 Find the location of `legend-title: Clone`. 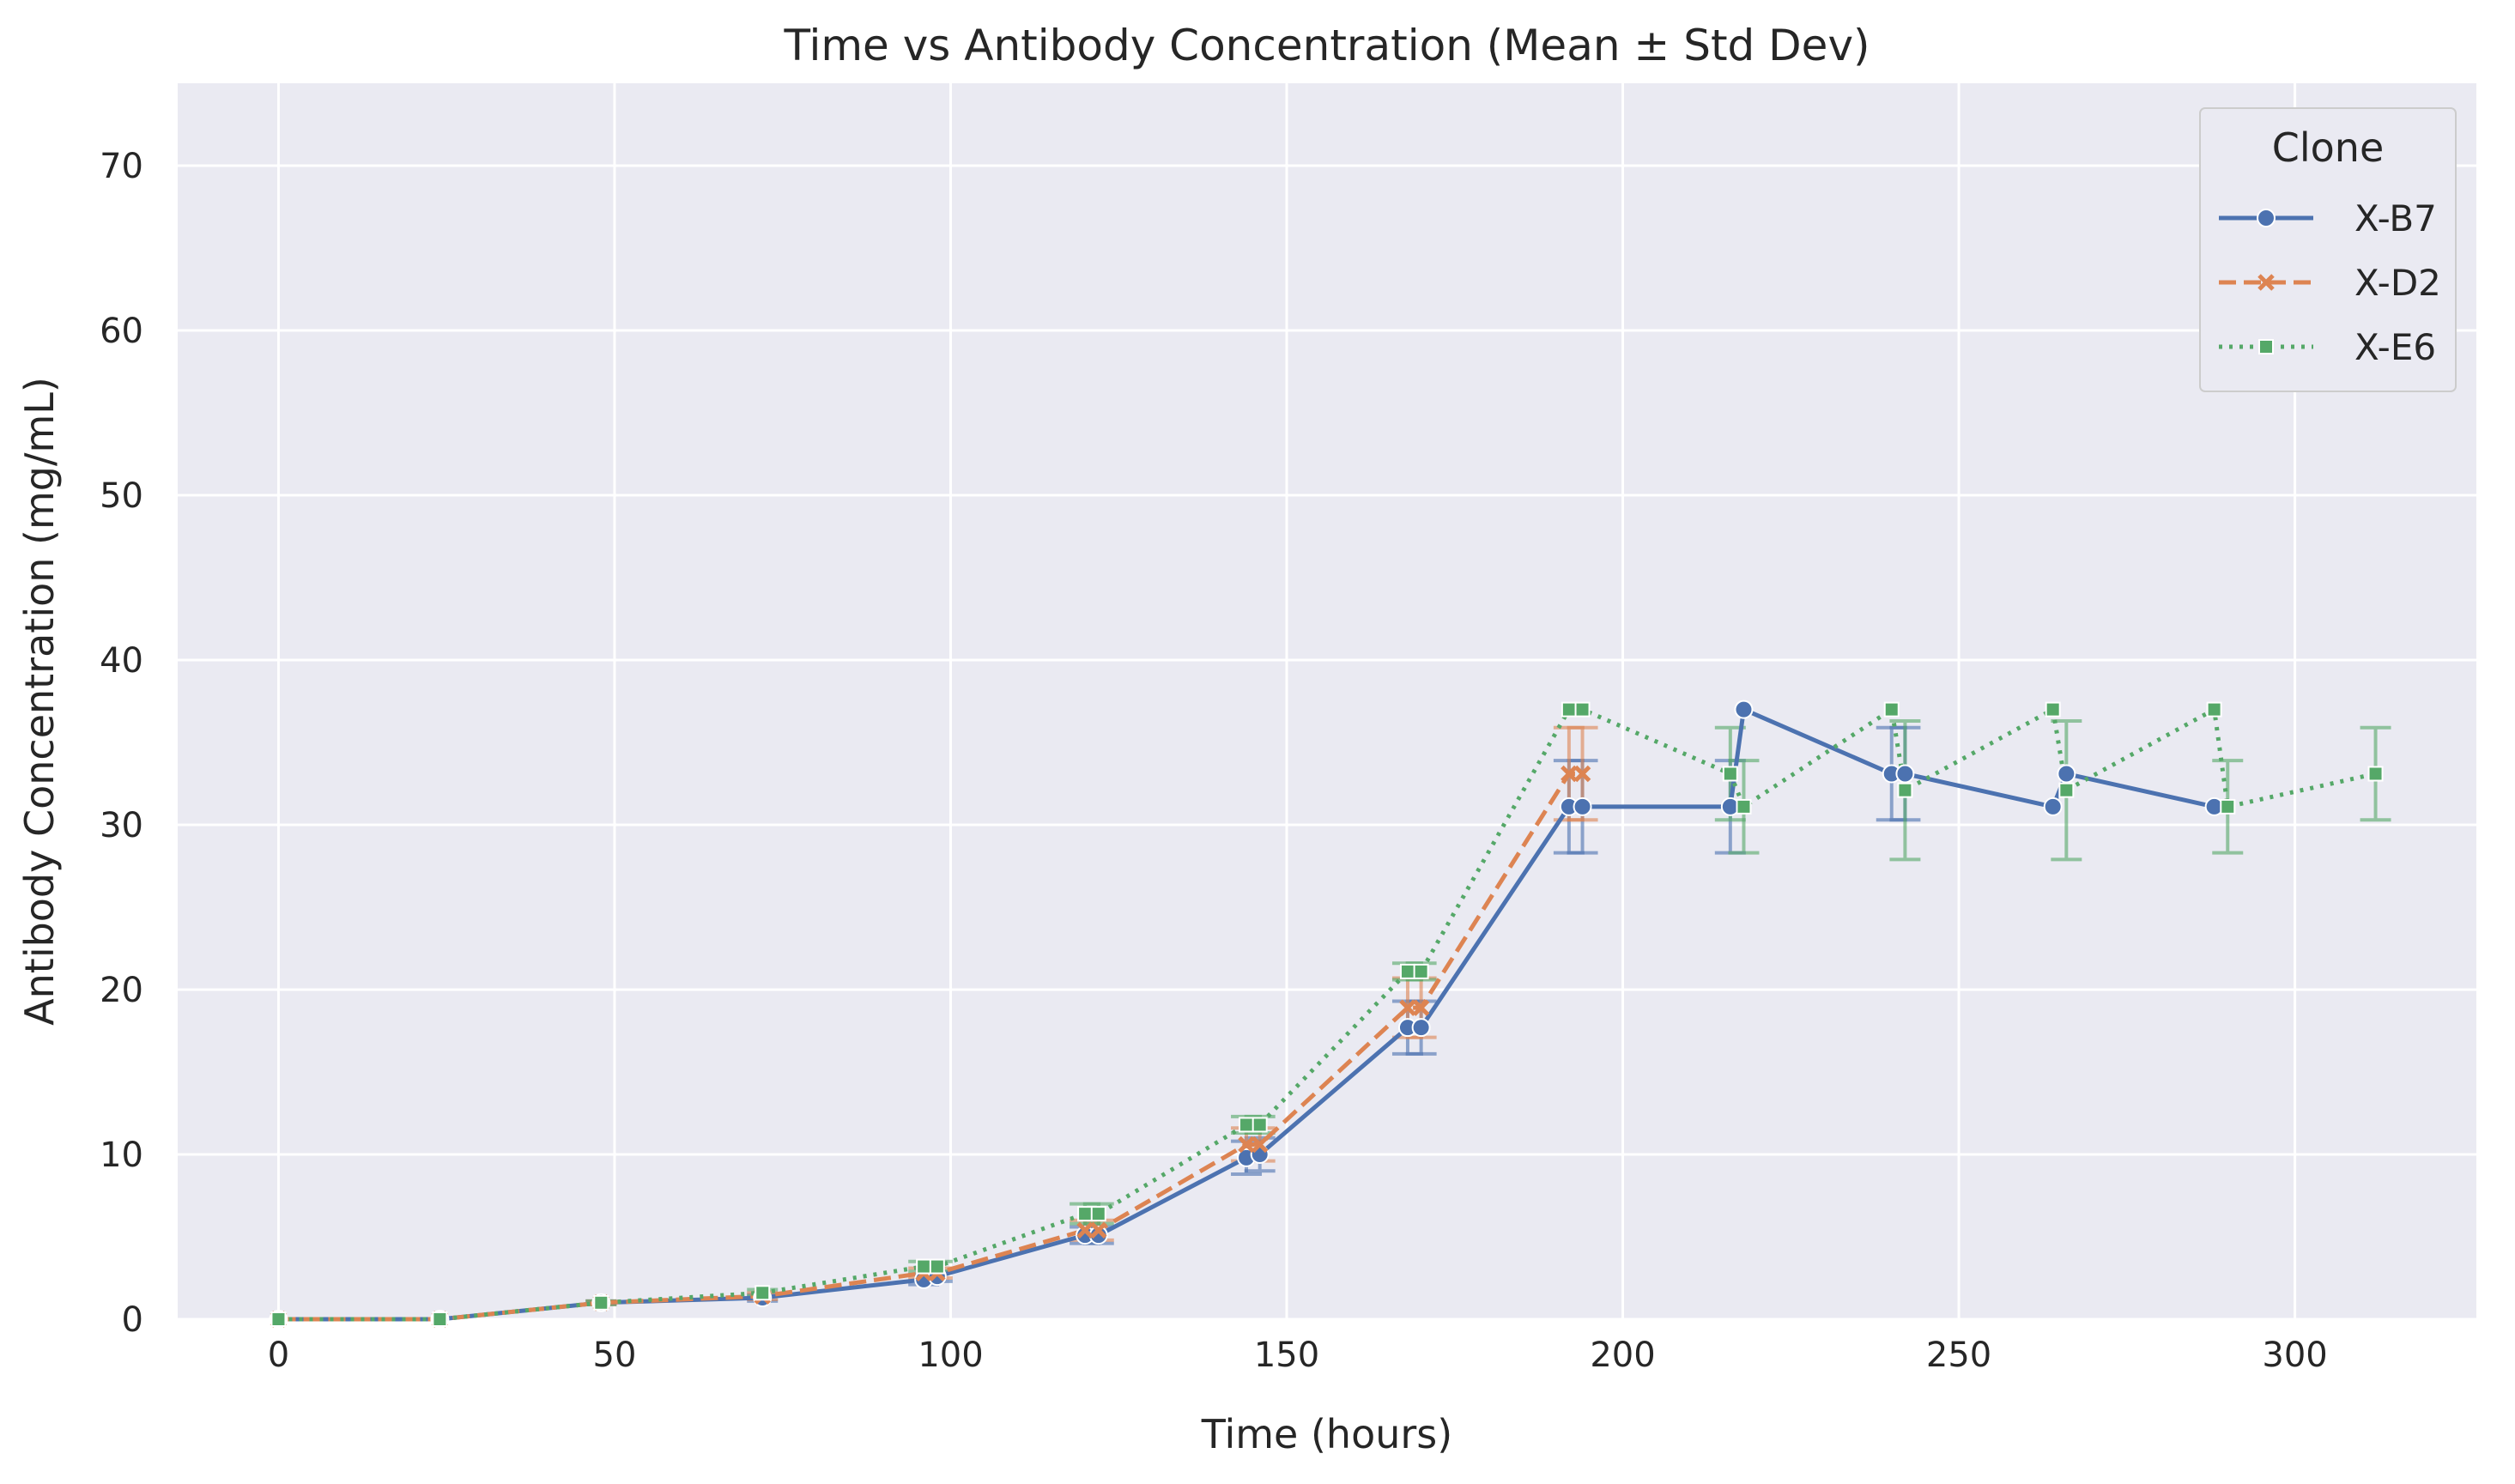

legend-title: Clone is located at coordinates (2328, 147).